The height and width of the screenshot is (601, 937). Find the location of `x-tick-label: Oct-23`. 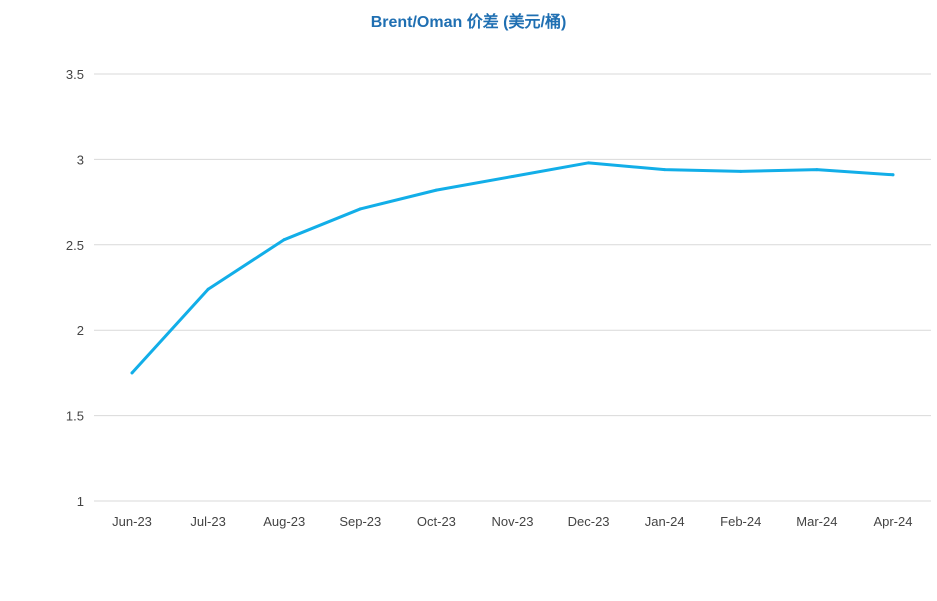

x-tick-label: Oct-23 is located at coordinates (436, 521).